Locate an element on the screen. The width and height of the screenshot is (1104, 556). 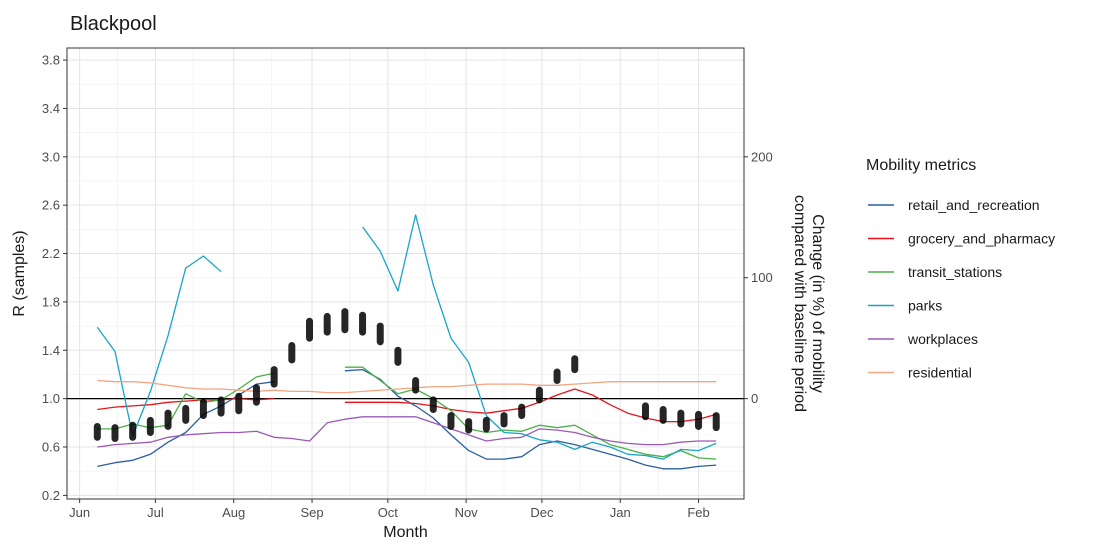
series-retail_and_recreation is located at coordinates (407, 419).